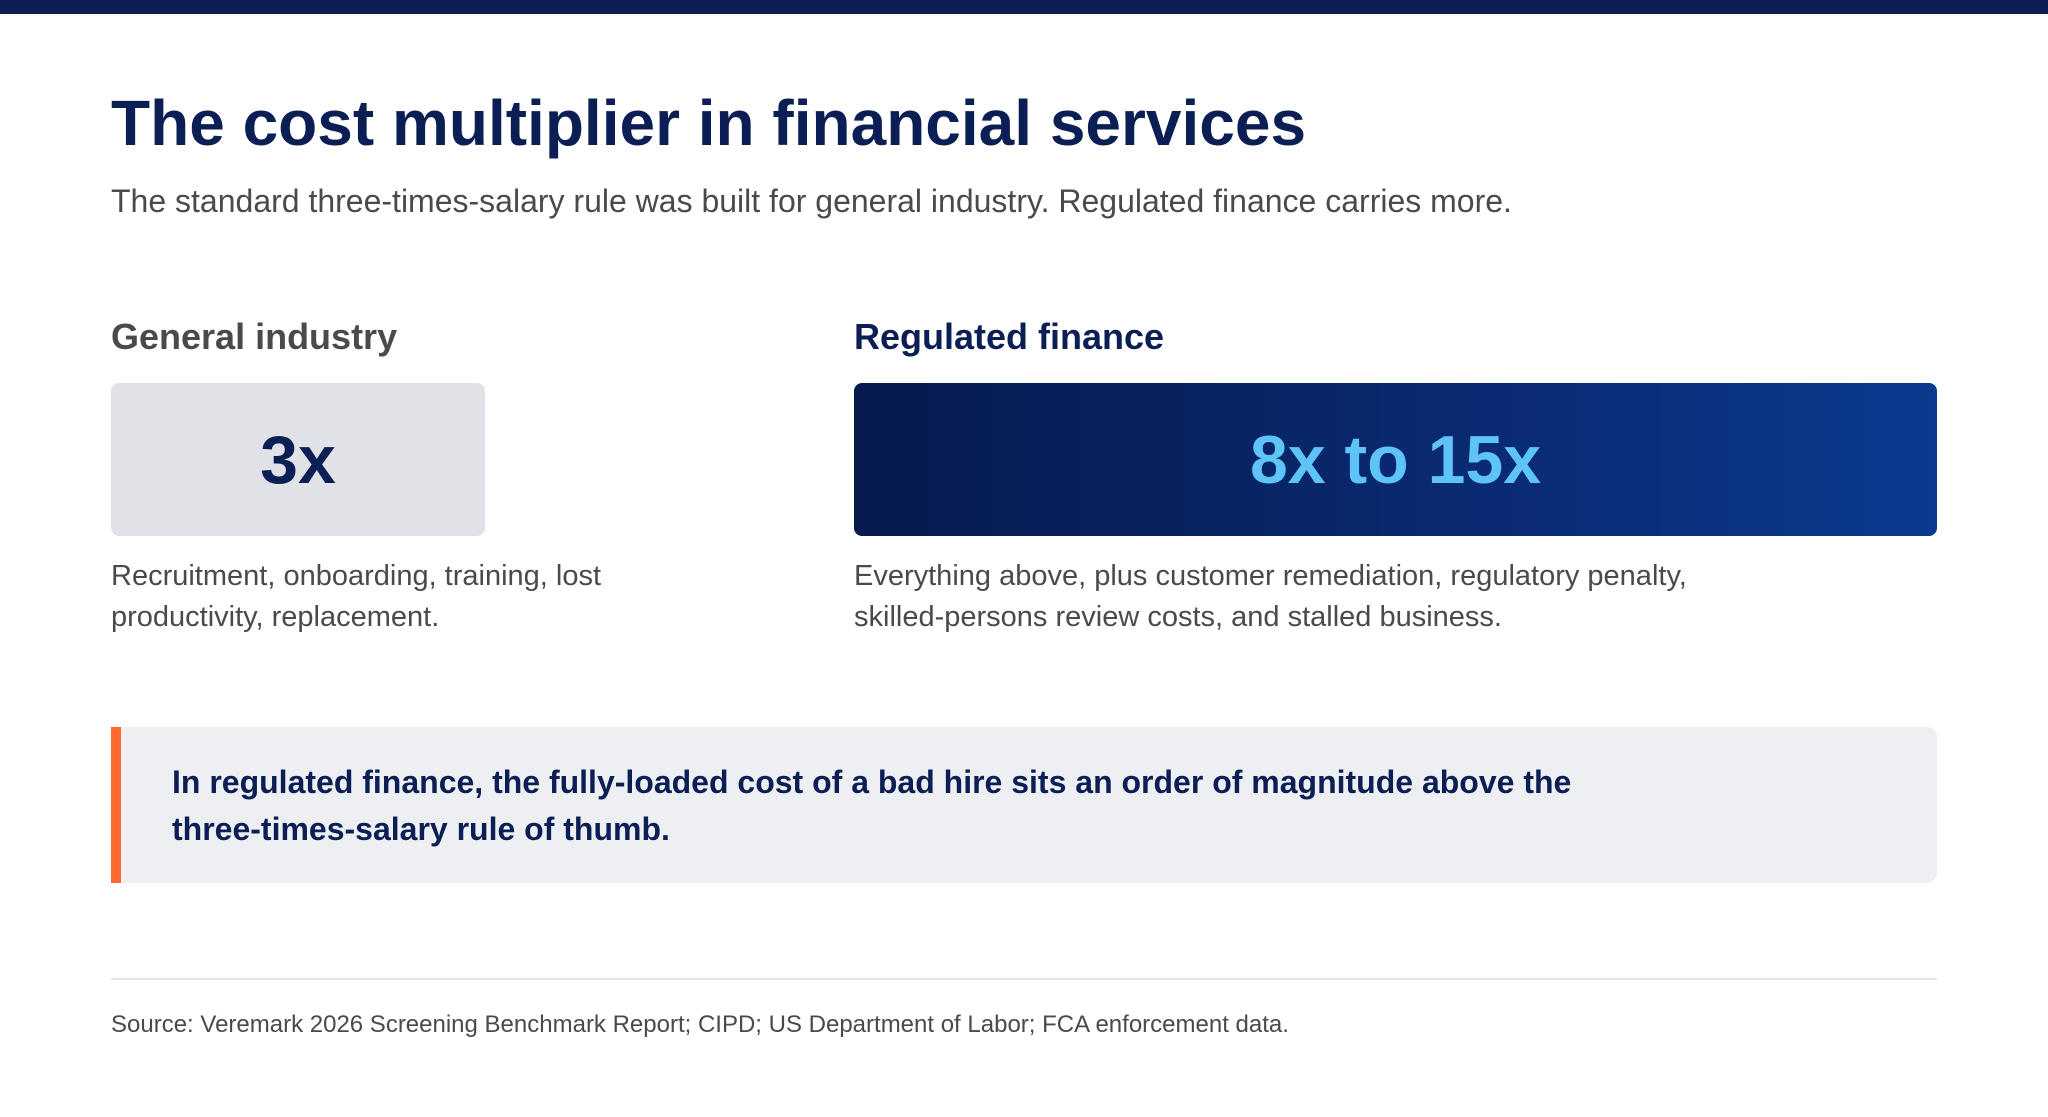 This screenshot has width=2048, height=1117. What do you see at coordinates (1024, 979) in the screenshot?
I see `footer-divider` at bounding box center [1024, 979].